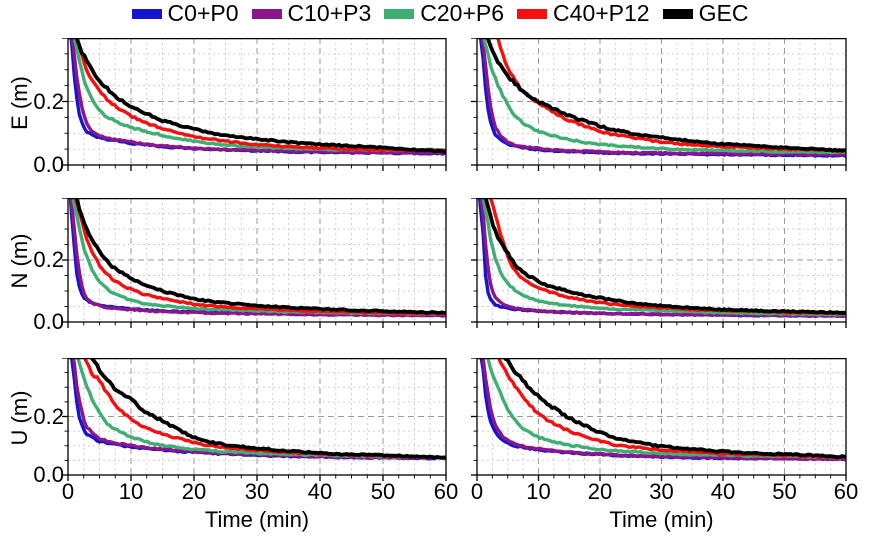 The height and width of the screenshot is (550, 880). I want to click on legend-item-C0+P0: C0+P0, so click(185, 13).